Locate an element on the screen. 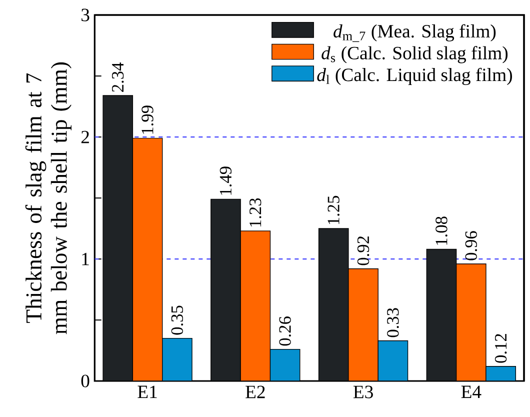 The image size is (530, 417). data-label: 0.26 is located at coordinates (285, 331).